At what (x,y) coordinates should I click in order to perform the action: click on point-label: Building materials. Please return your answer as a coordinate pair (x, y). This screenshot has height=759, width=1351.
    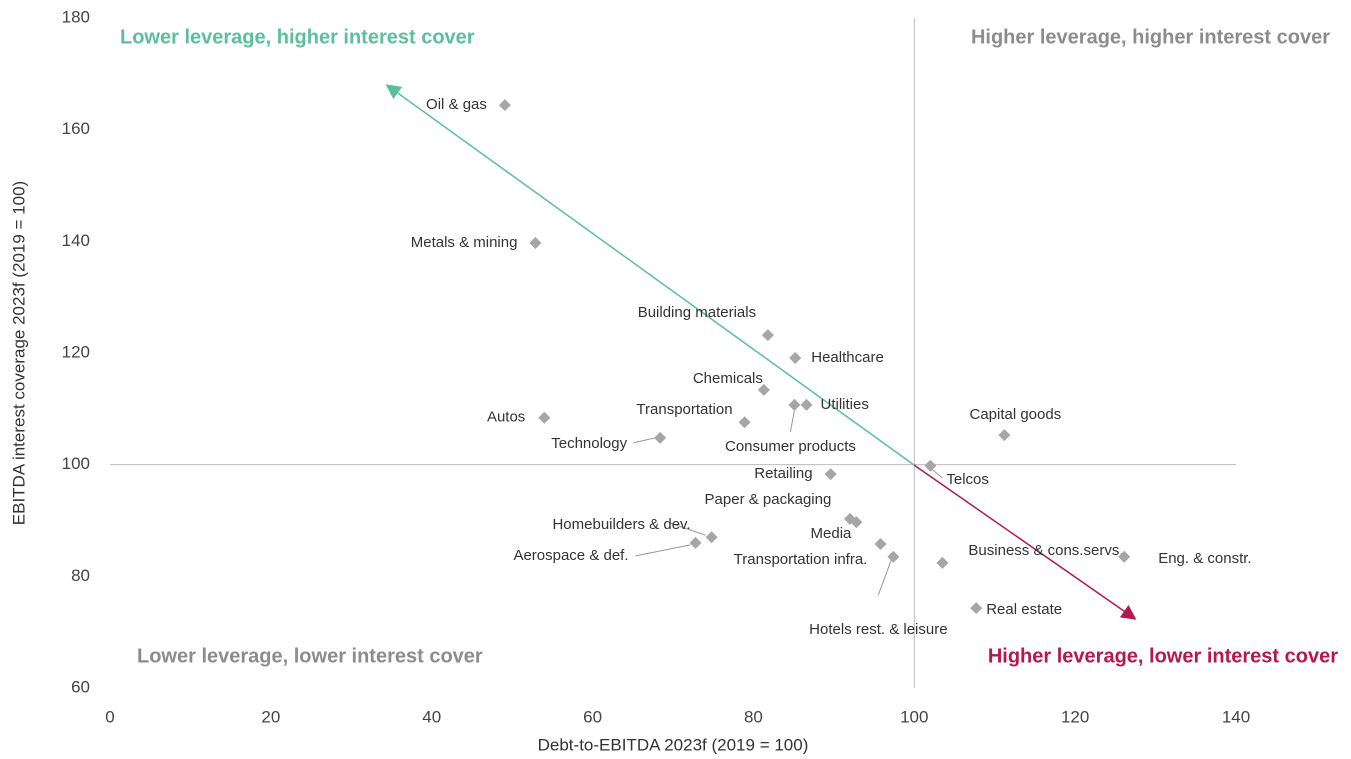
    Looking at the image, I should click on (697, 312).